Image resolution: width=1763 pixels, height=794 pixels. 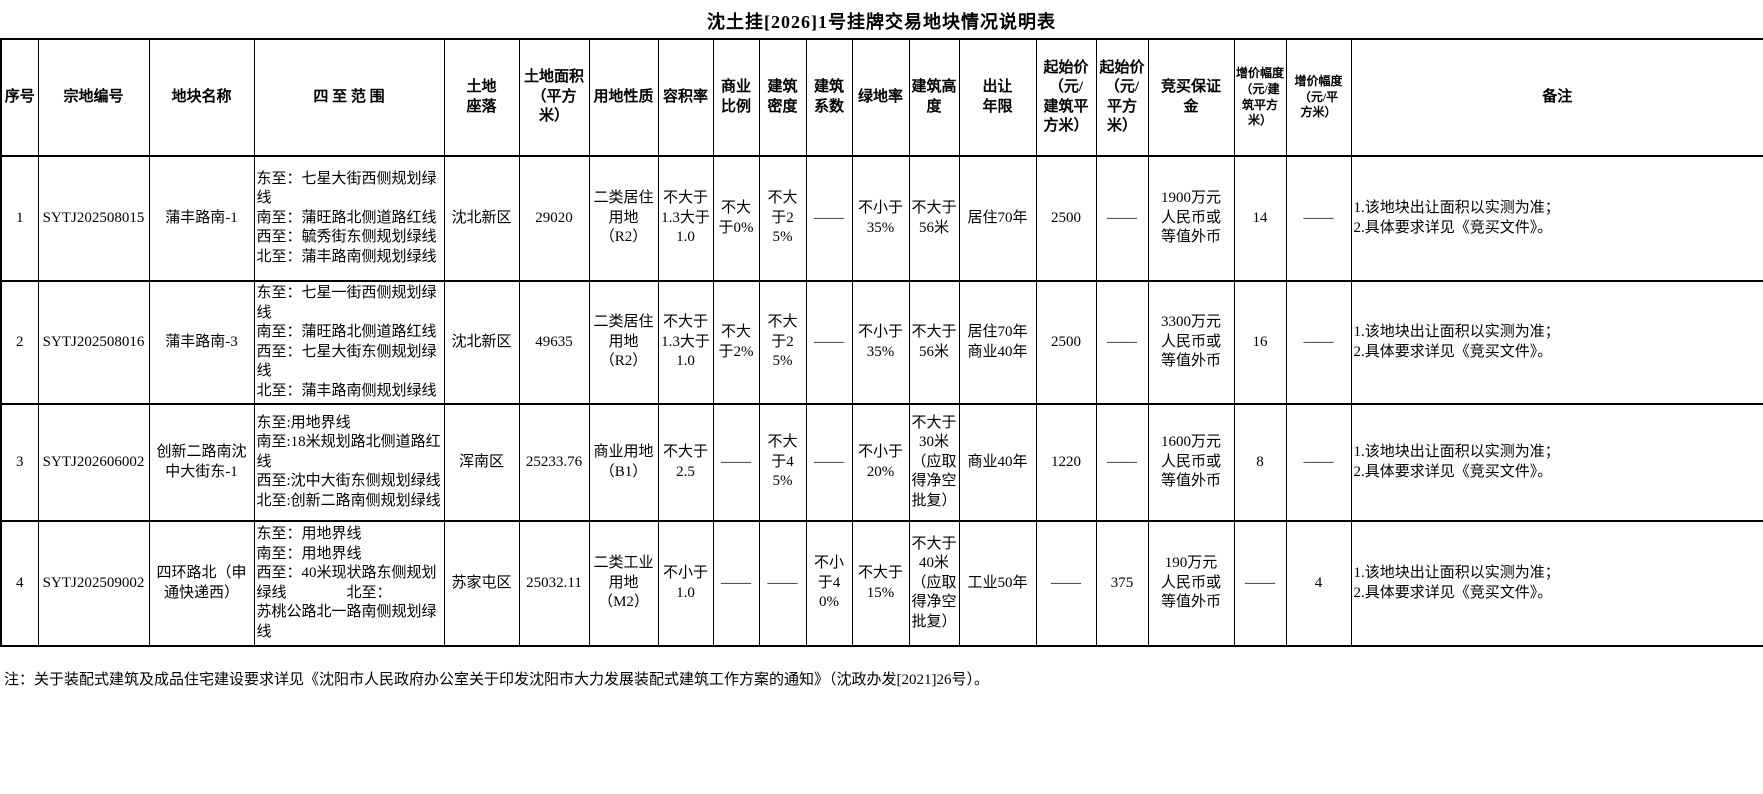 What do you see at coordinates (349, 97) in the screenshot?
I see `header-boundaries: 四 至 范 围` at bounding box center [349, 97].